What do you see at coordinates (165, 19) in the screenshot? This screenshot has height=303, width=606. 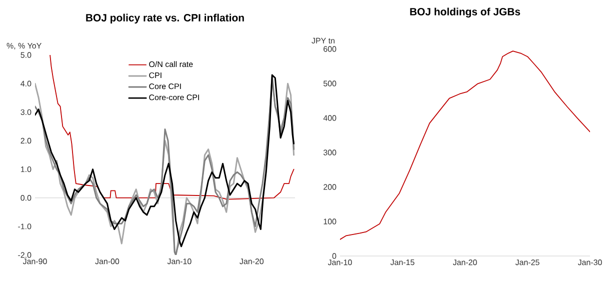 I see `chart-title: BOJ policy rate vs. CPI inflation` at bounding box center [165, 19].